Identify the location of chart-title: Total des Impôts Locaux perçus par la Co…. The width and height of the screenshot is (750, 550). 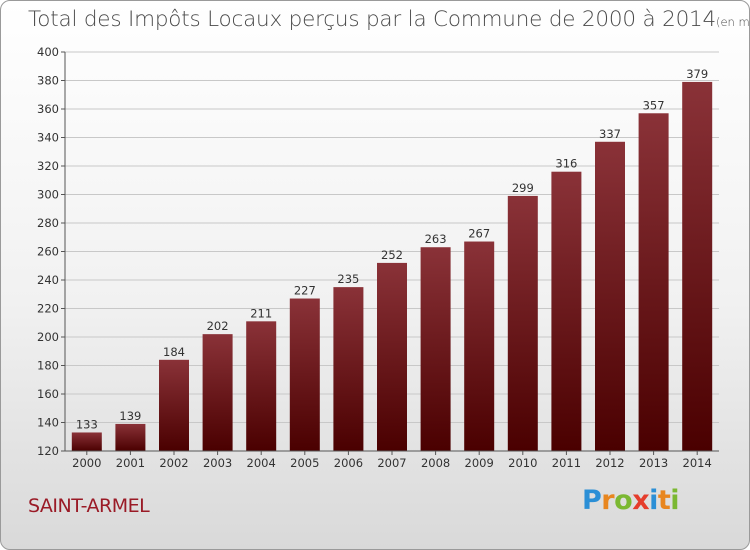
(389, 19).